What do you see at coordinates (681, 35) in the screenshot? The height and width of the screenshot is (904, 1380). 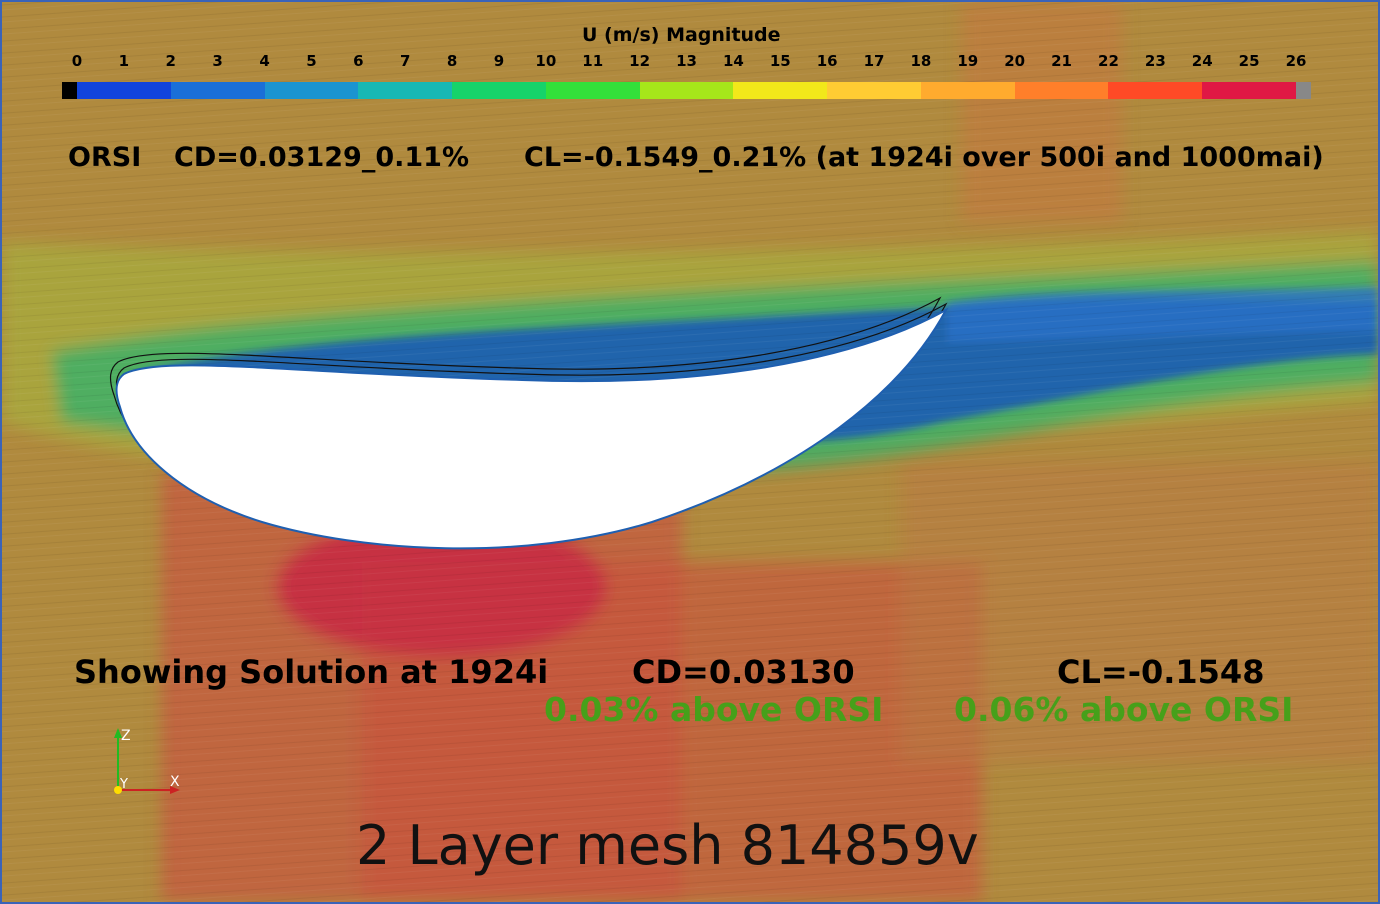 I see `colorbar-title: U (m/s) Magnitude` at bounding box center [681, 35].